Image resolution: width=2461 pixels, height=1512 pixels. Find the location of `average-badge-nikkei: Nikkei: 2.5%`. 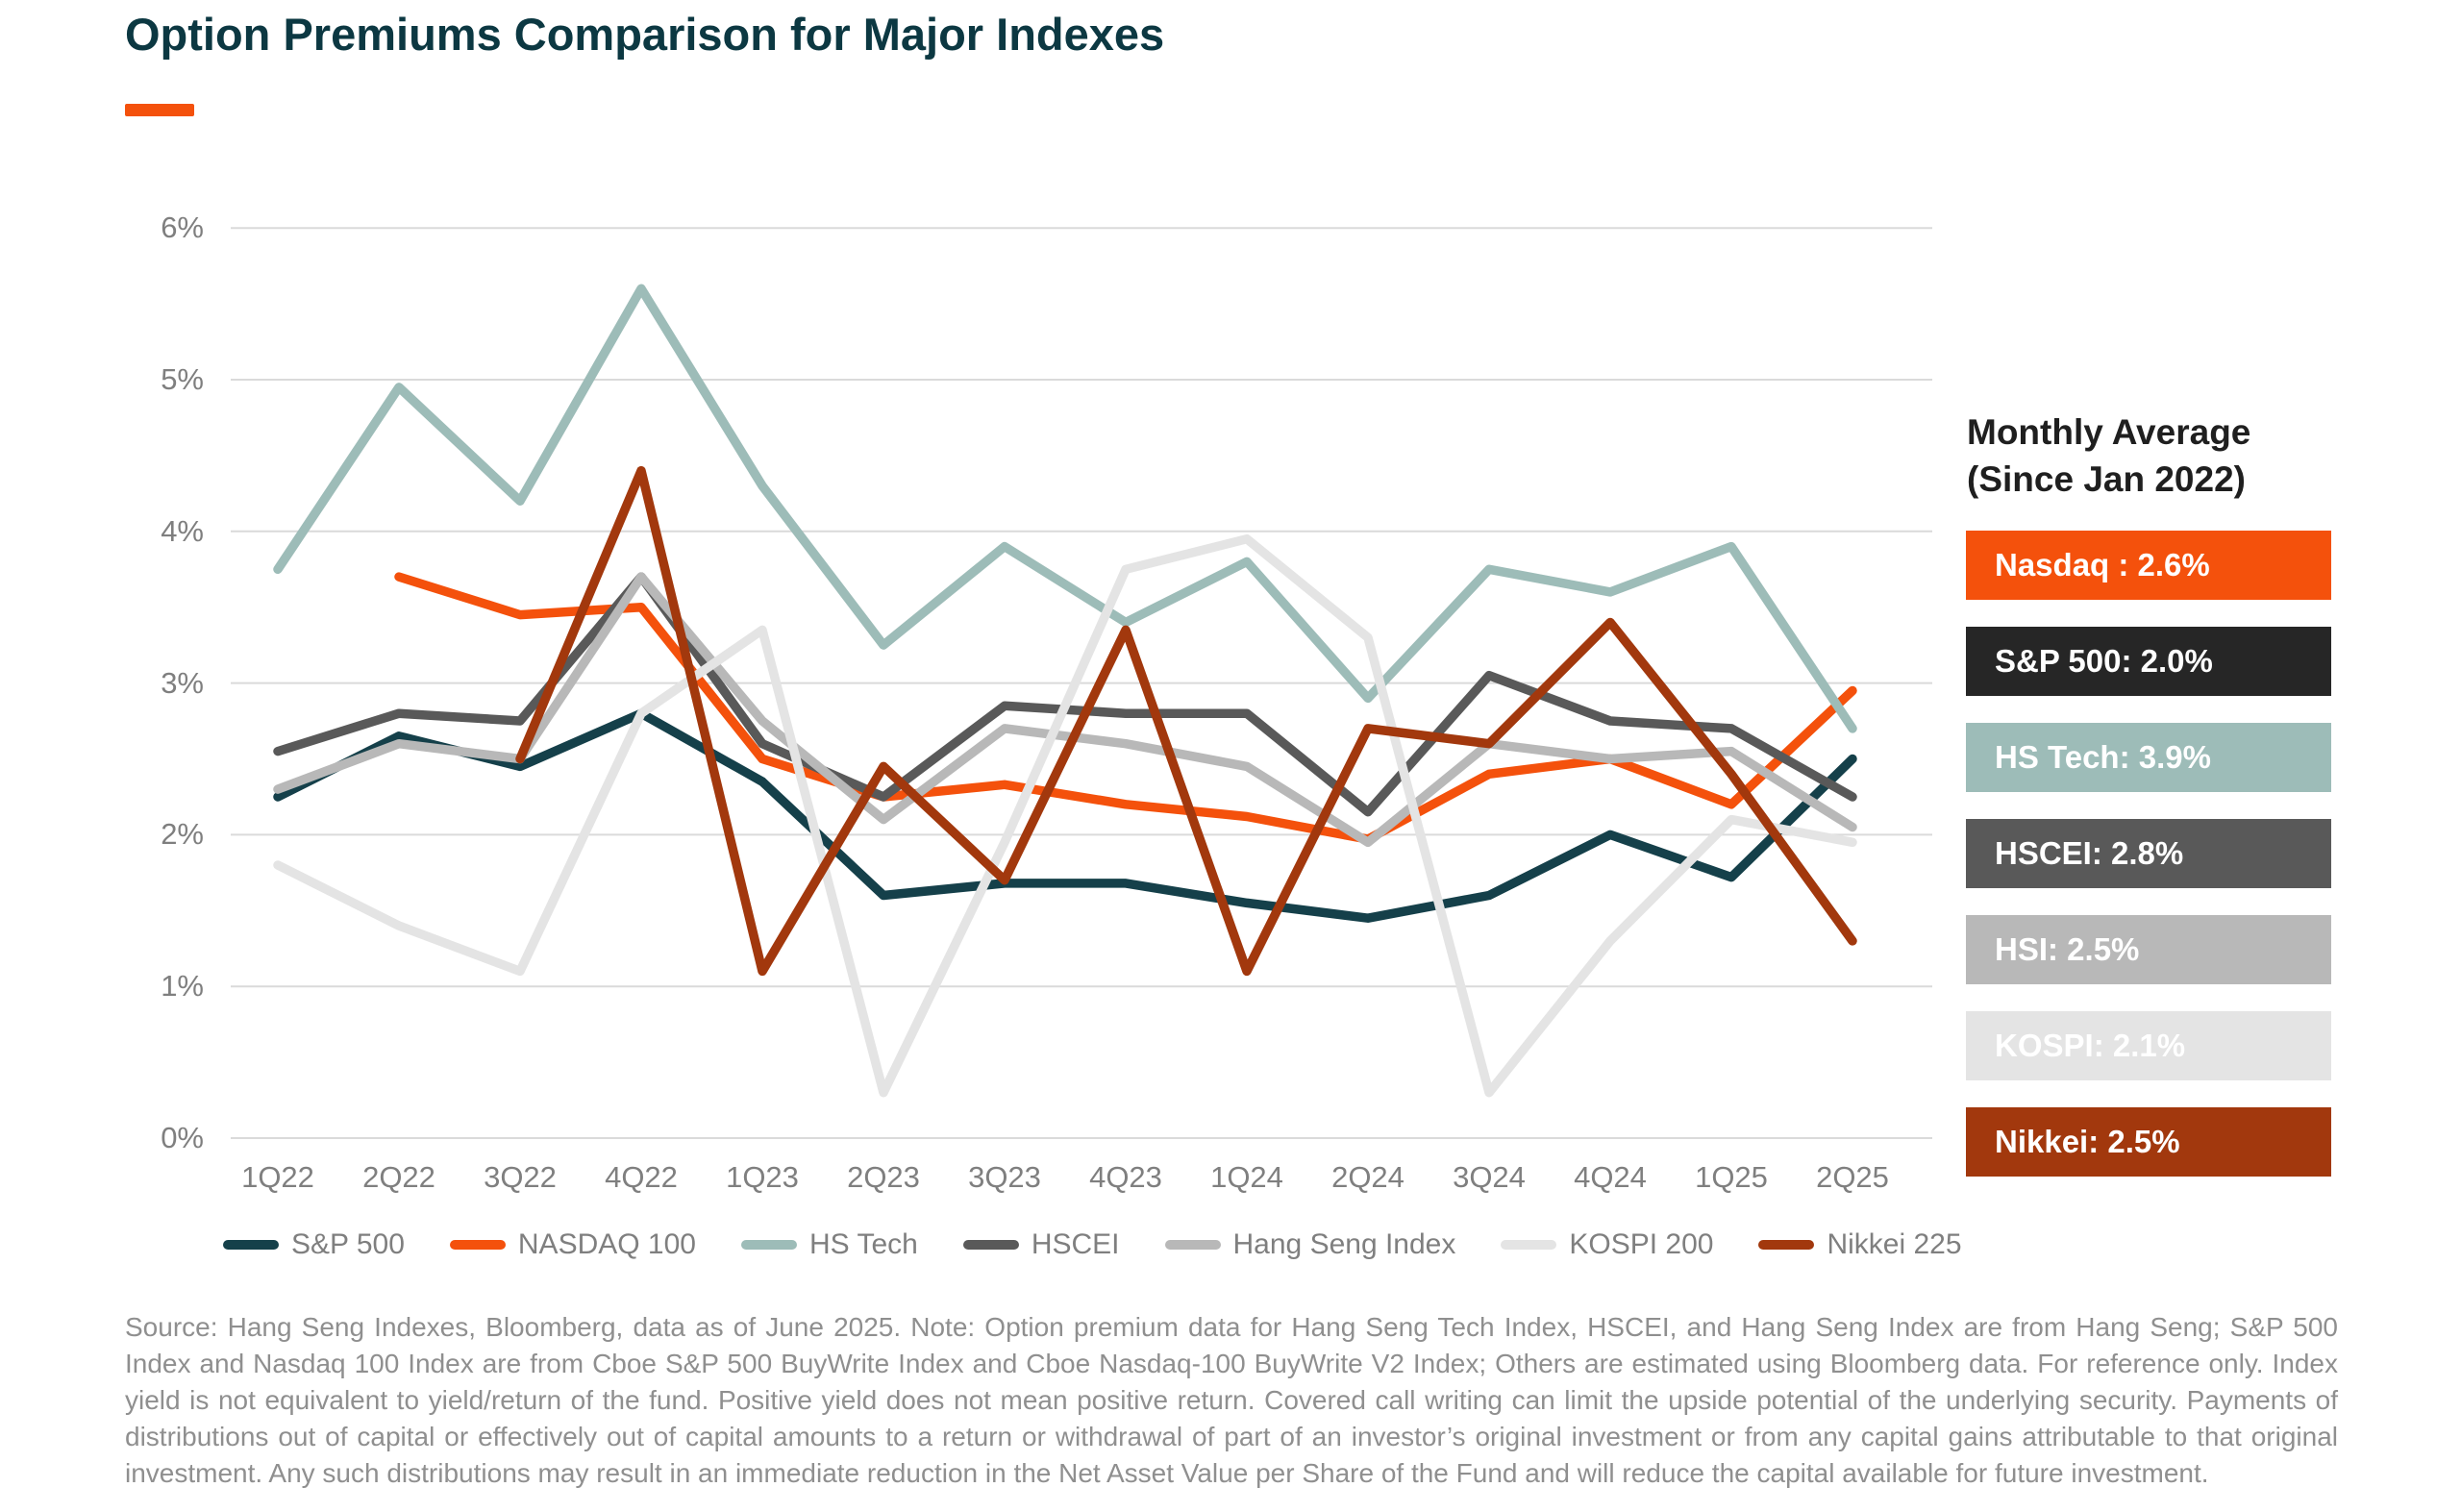

average-badge-nikkei: Nikkei: 2.5% is located at coordinates (2148, 1142).